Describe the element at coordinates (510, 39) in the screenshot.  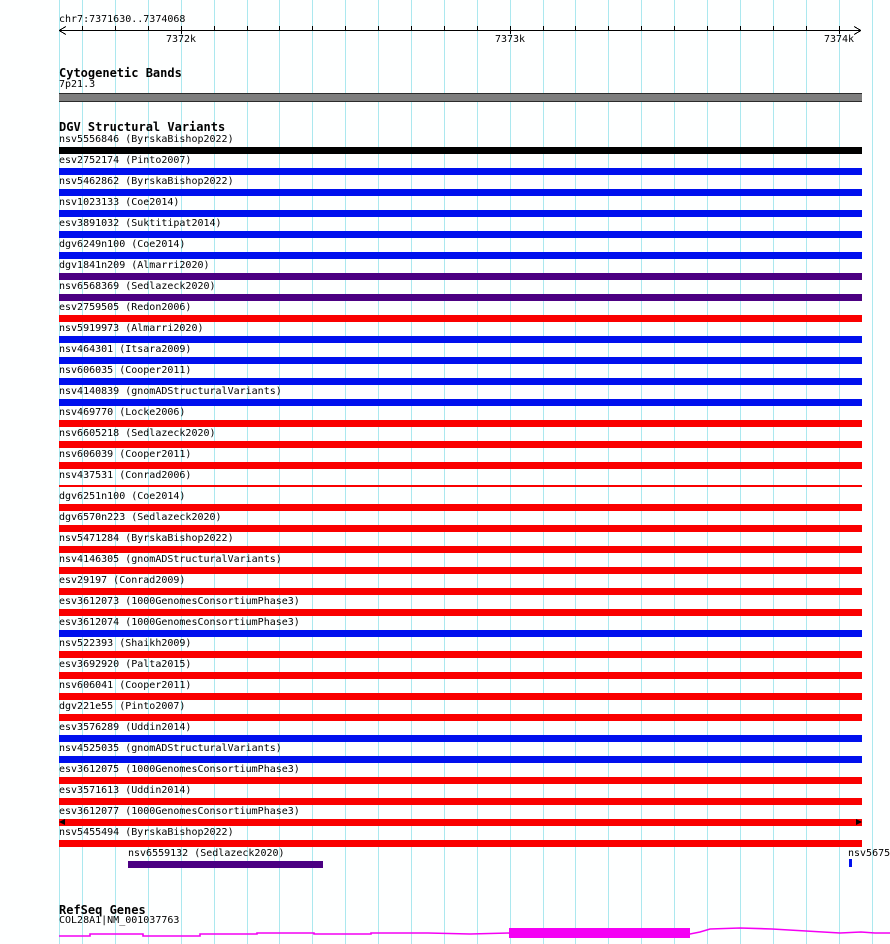
I see `ruler-tick-label: 7373k` at that location.